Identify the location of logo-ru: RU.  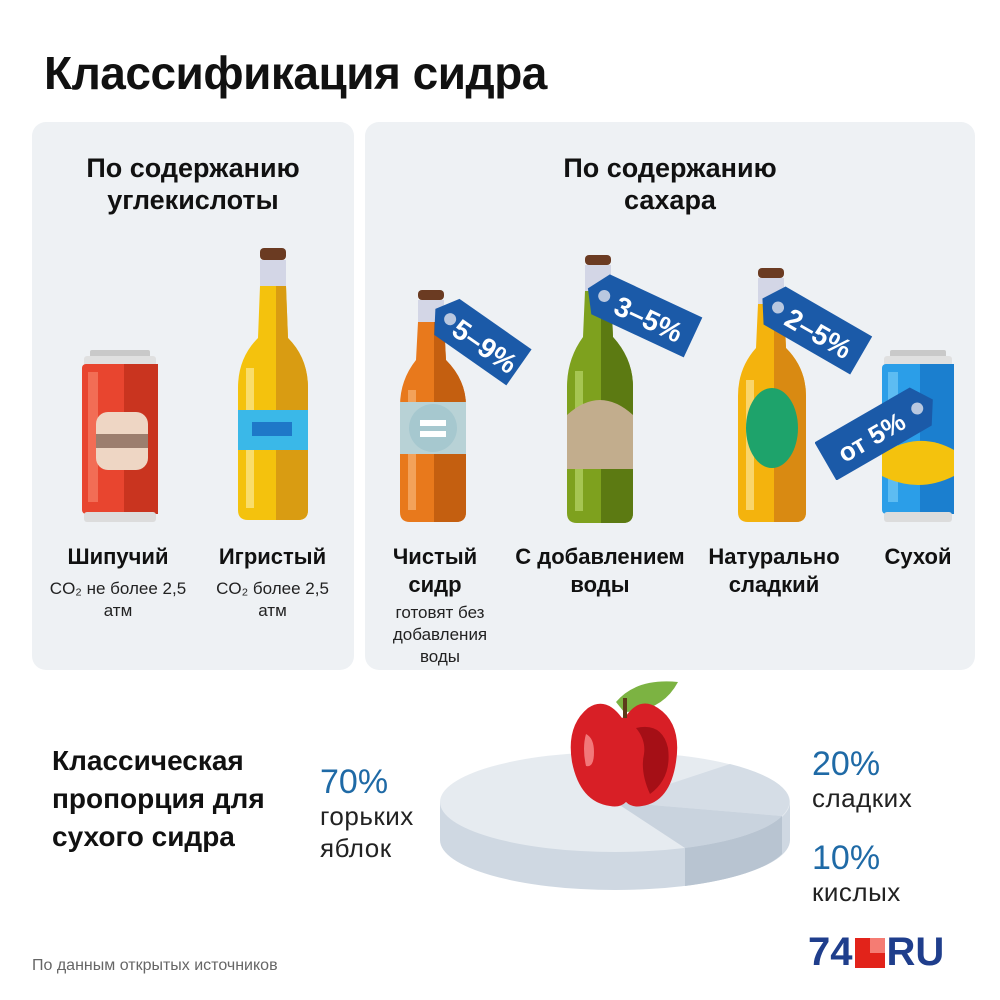
(915, 952).